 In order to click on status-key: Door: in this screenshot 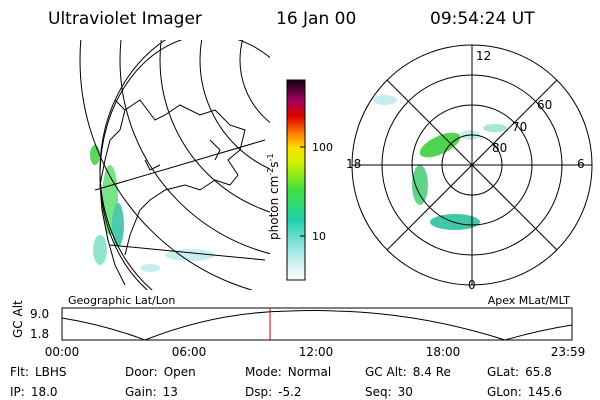, I will do `click(141, 372)`.